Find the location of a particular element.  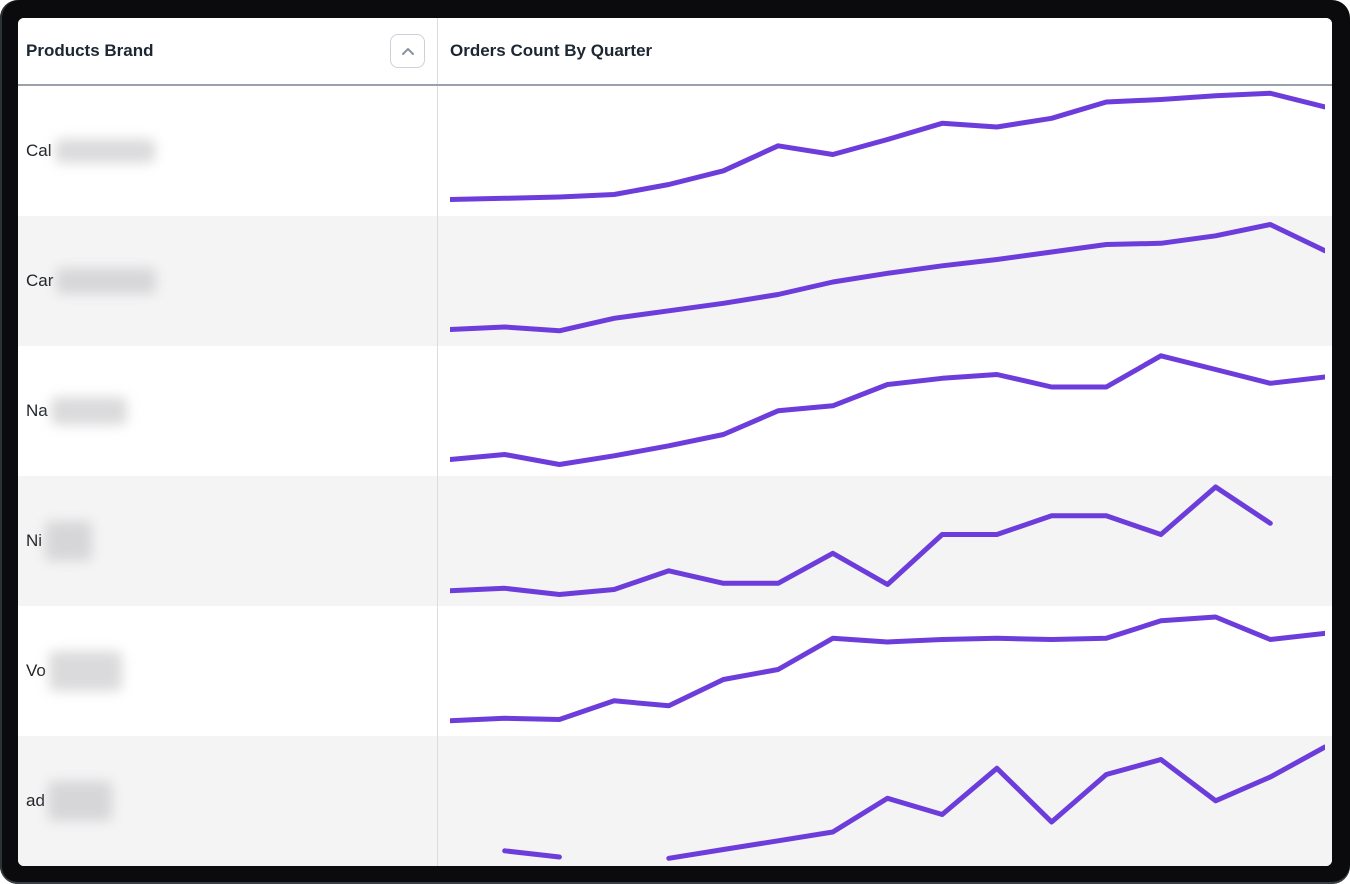

sort-button is located at coordinates (407, 51).